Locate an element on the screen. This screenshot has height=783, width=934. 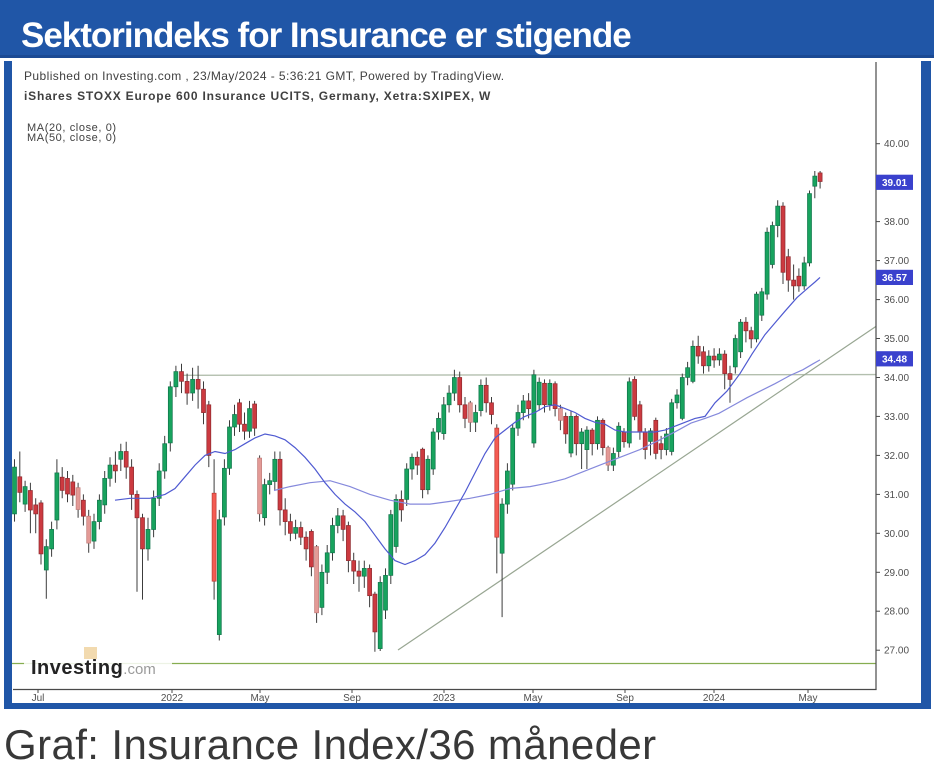
svg-text: 2023 is located at coordinates (444, 698).